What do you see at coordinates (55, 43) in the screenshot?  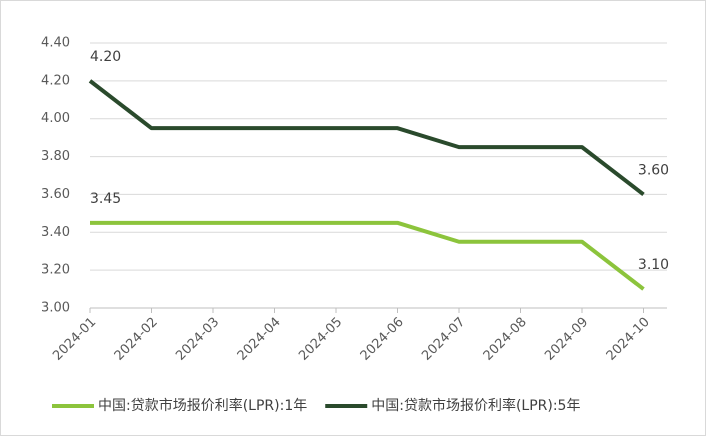 I see `y-tick-label: 4.40` at bounding box center [55, 43].